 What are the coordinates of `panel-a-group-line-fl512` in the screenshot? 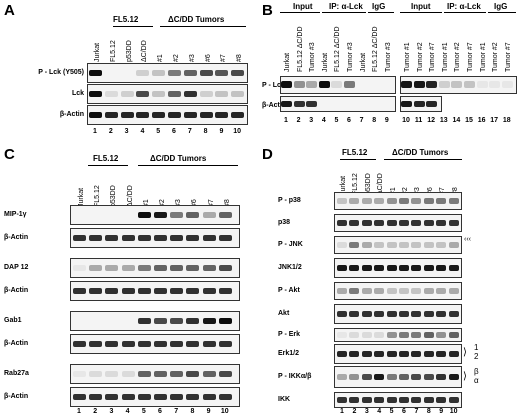 It's located at (133, 26).